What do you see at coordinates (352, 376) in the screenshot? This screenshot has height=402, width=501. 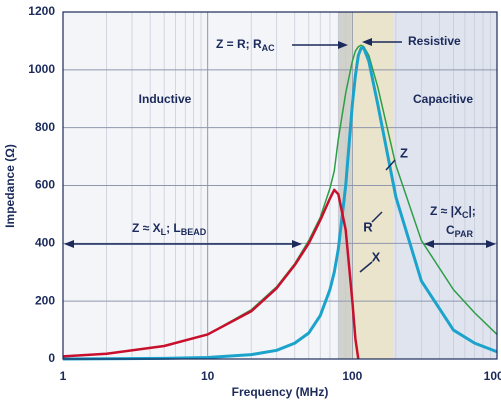 I see `x-tick-label: 100` at bounding box center [352, 376].